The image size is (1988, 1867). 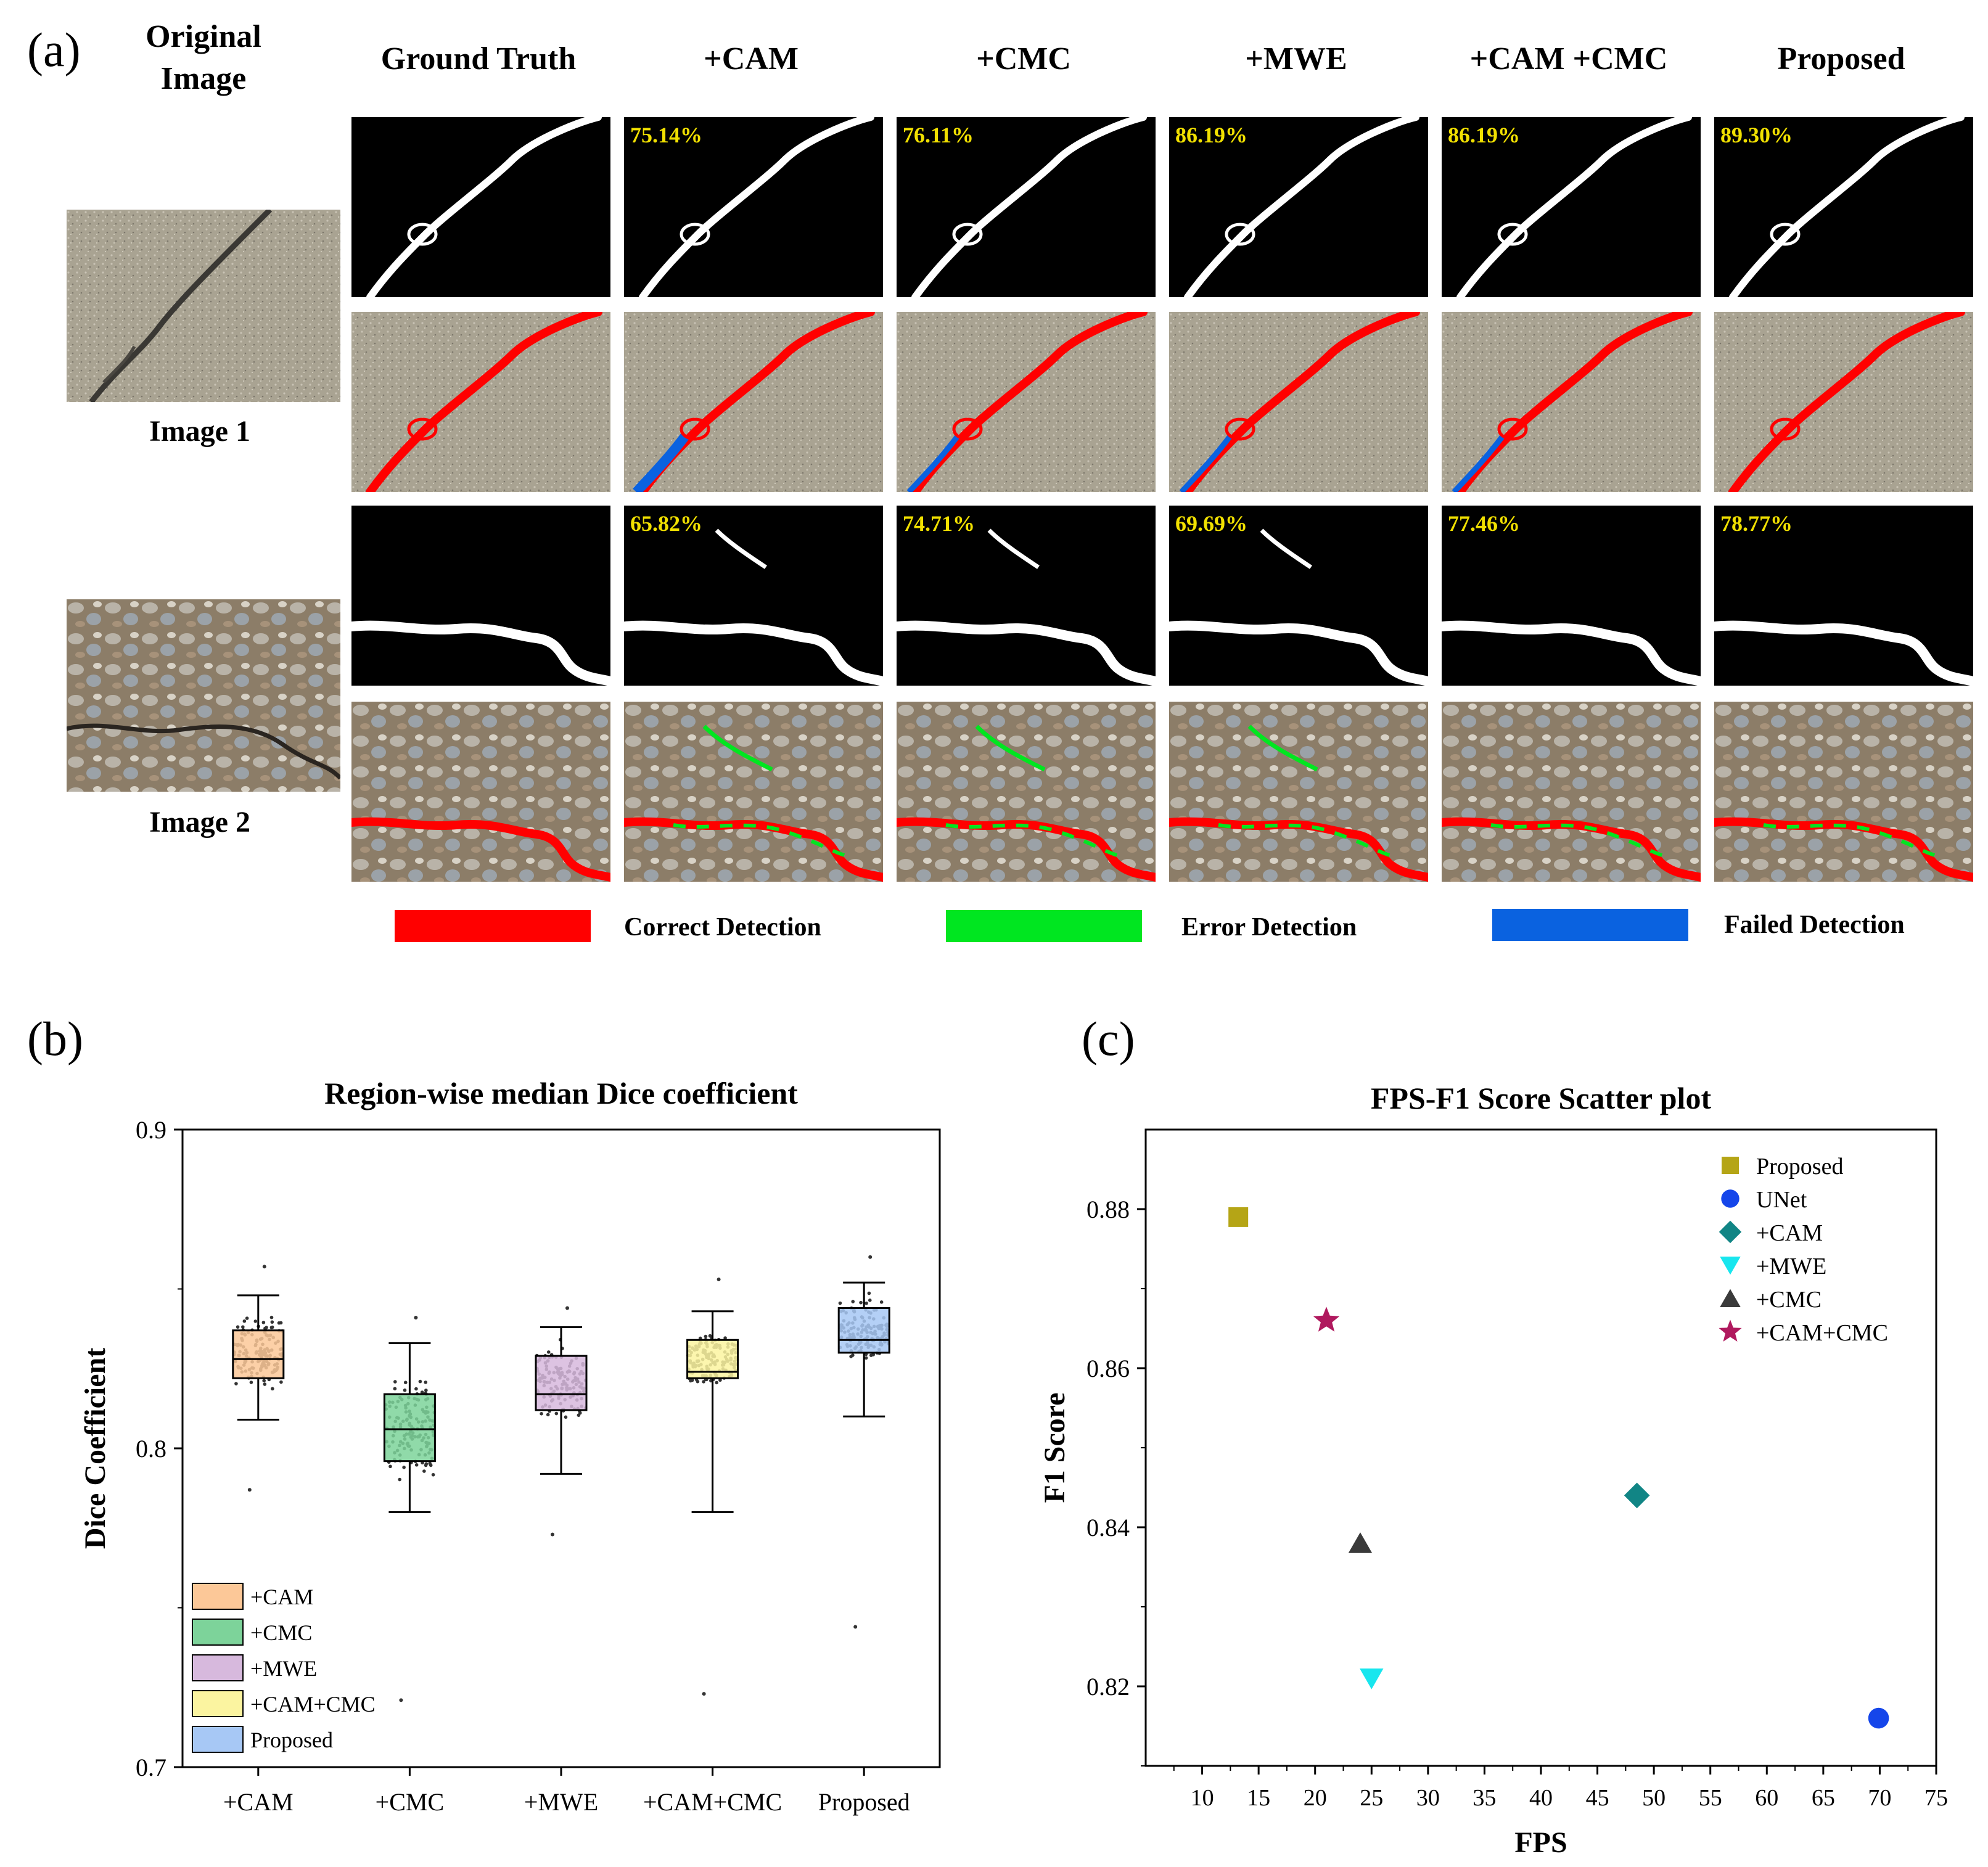 I want to click on chart-title: Region-wise median Dice coefficient, so click(x=561, y=1093).